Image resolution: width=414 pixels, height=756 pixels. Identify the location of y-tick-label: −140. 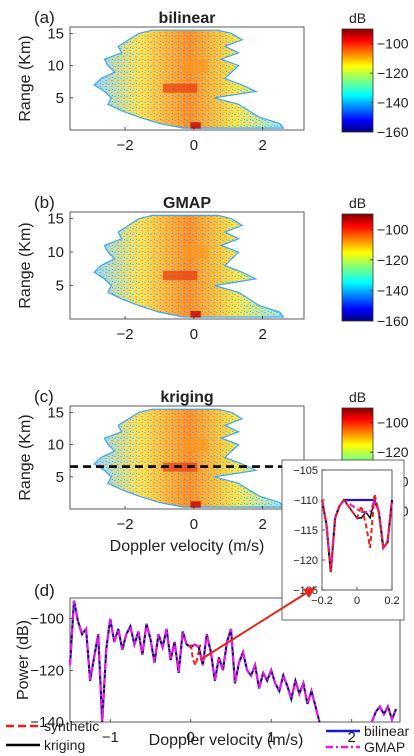
(47, 722).